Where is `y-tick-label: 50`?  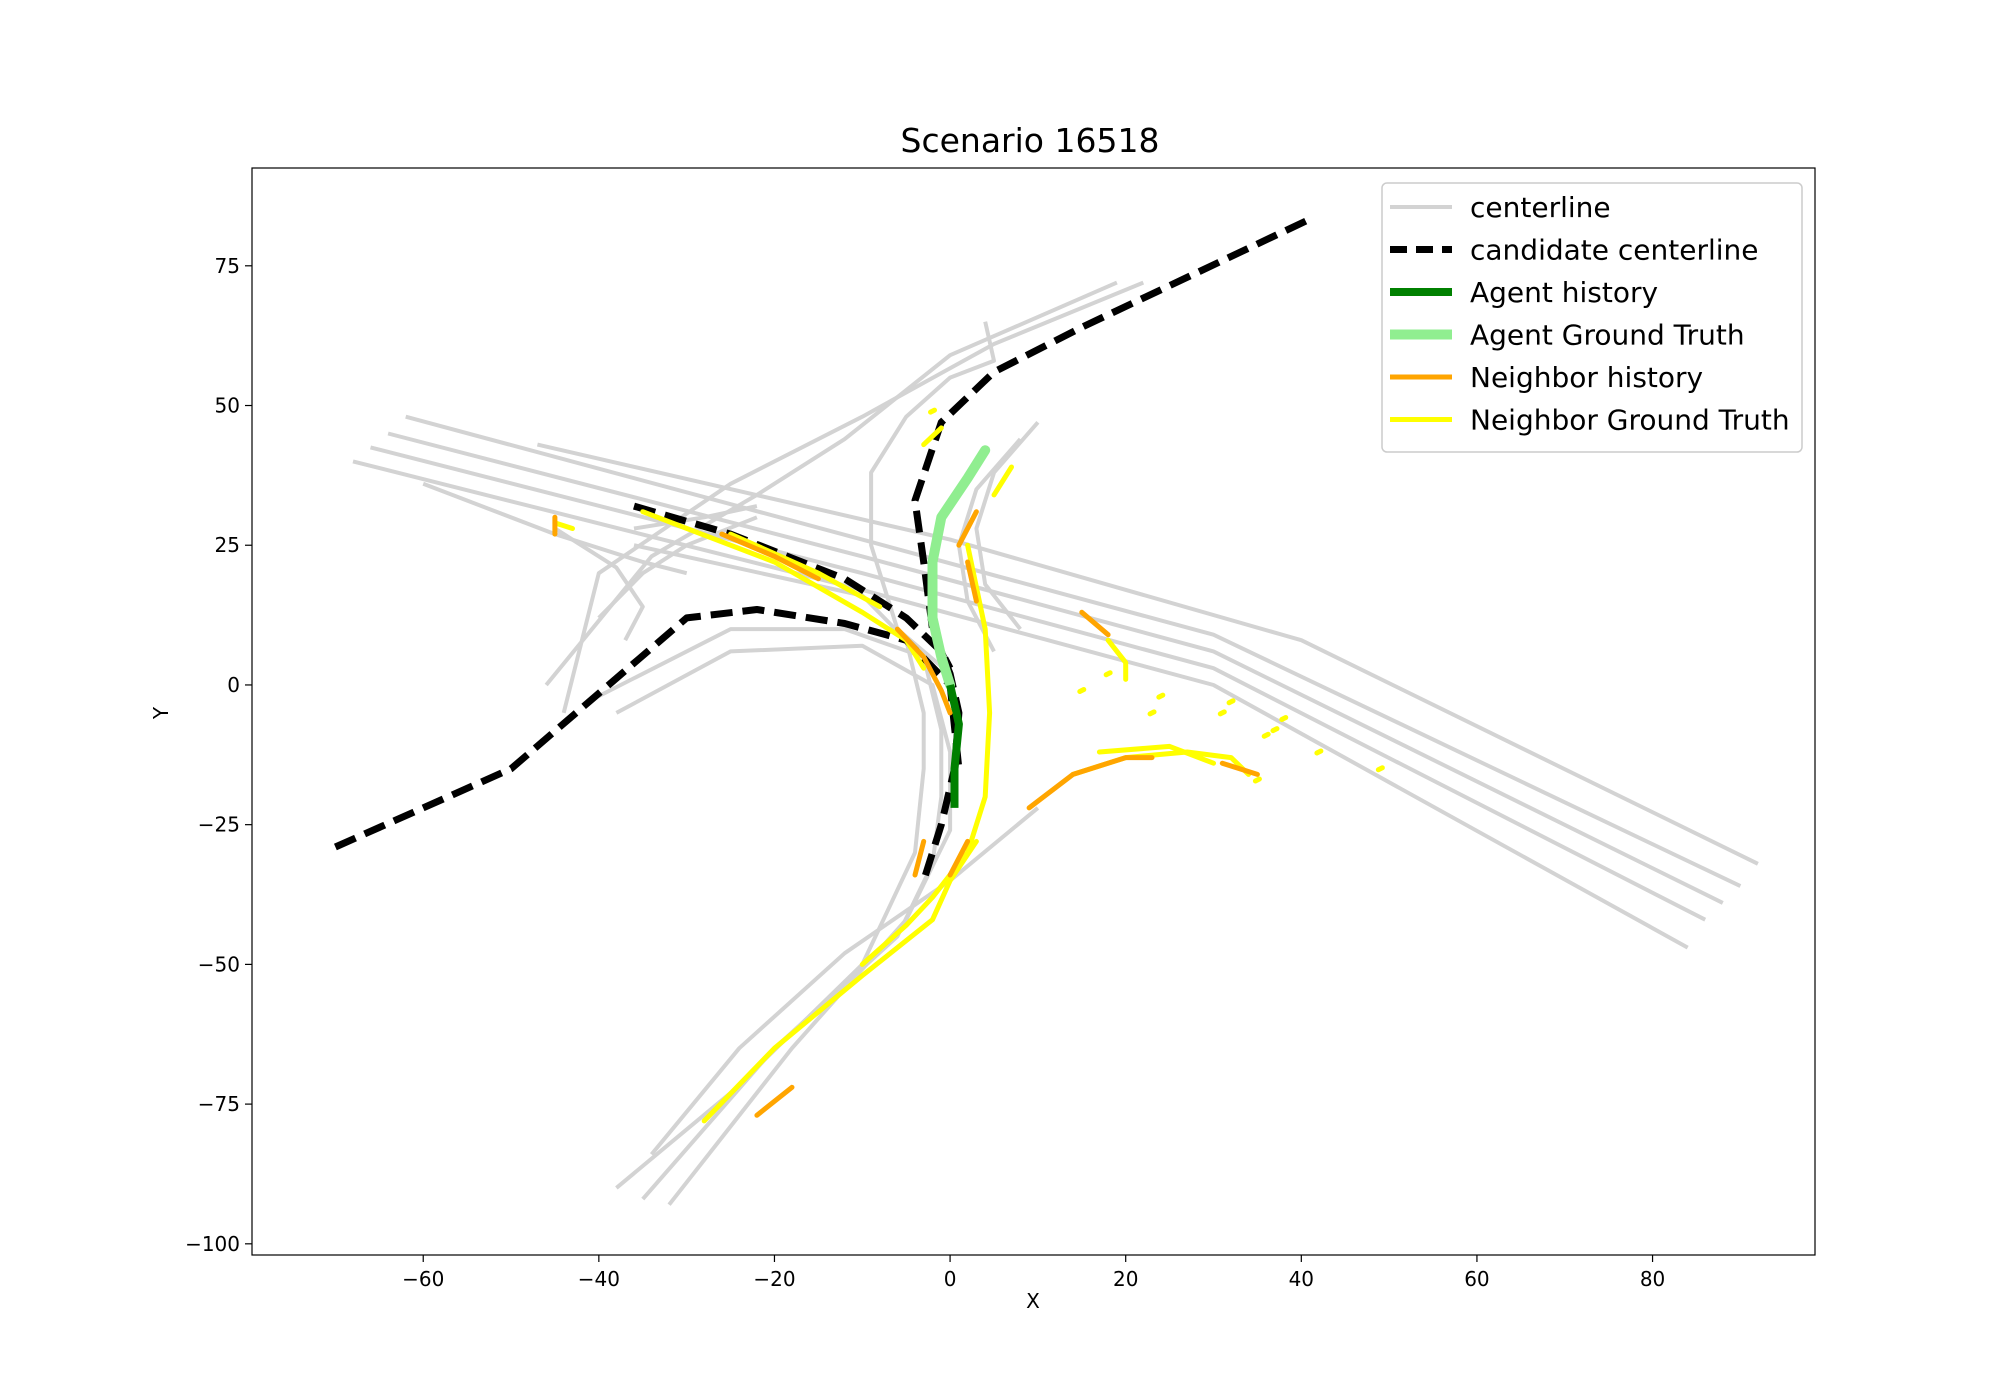 y-tick-label: 50 is located at coordinates (227, 406).